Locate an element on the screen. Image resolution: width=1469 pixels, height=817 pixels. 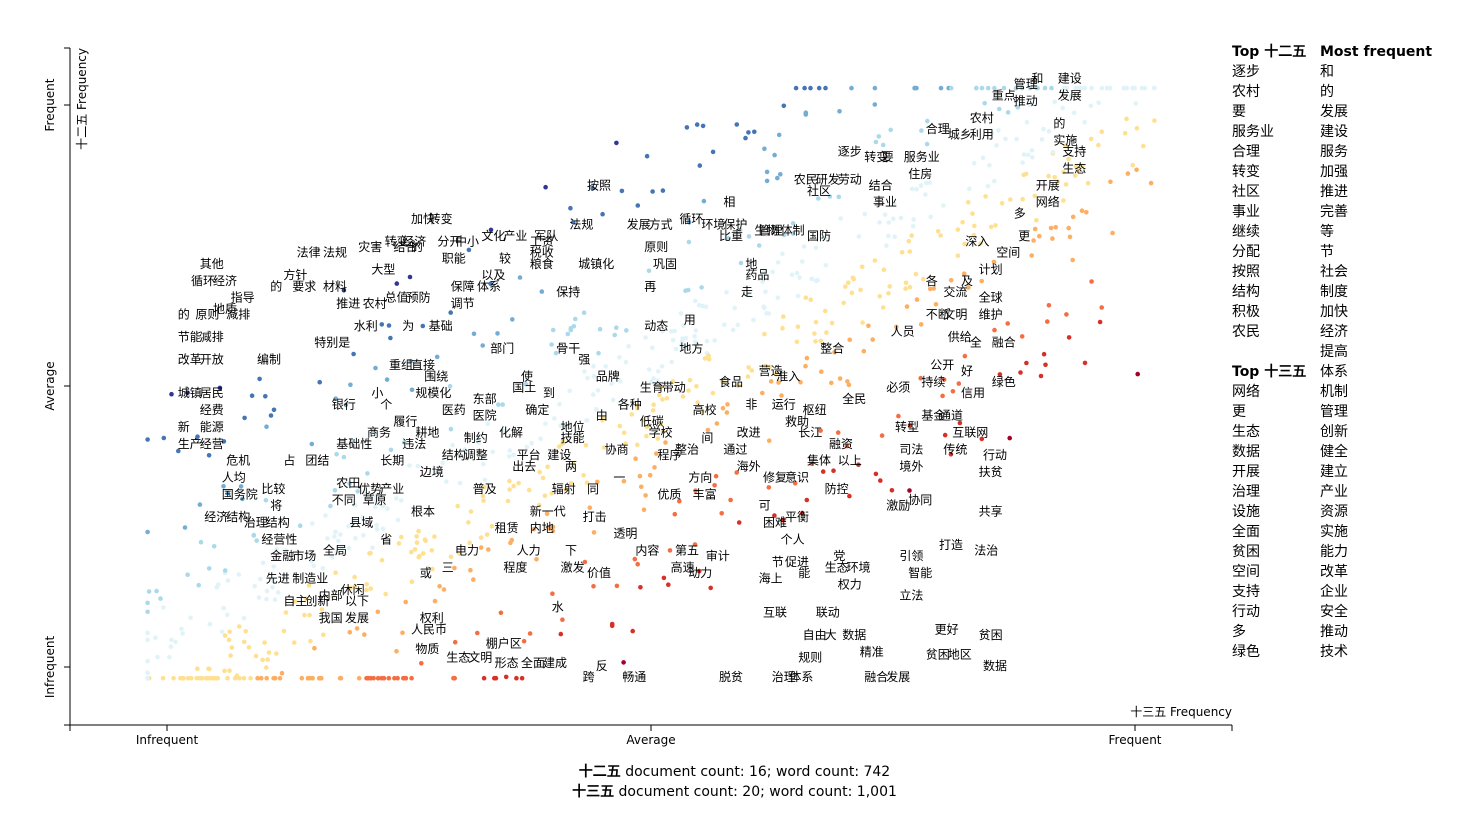
word-label: 加快 is located at coordinates (423, 219).